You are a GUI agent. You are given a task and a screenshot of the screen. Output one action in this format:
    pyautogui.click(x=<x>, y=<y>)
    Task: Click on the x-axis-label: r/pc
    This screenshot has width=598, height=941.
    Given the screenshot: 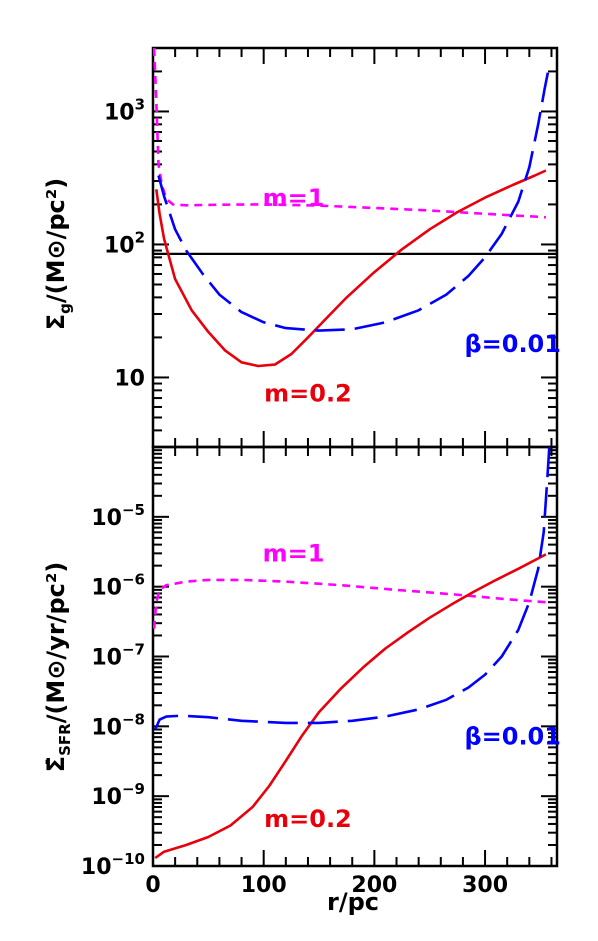 What is the action you would take?
    pyautogui.click(x=353, y=902)
    